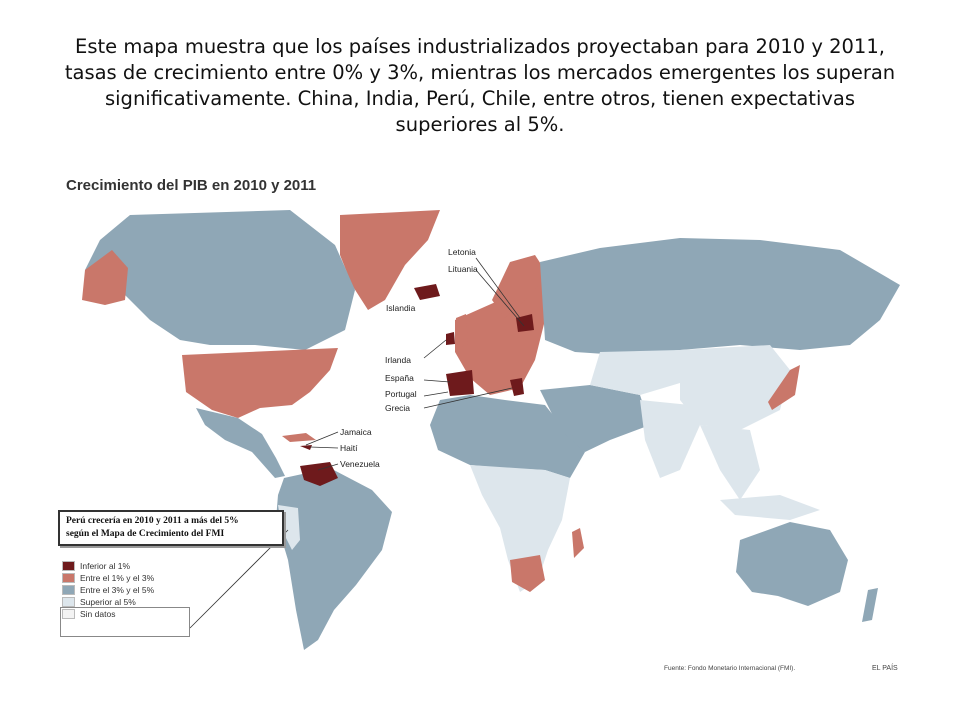  I want to click on greenland, so click(390, 260).